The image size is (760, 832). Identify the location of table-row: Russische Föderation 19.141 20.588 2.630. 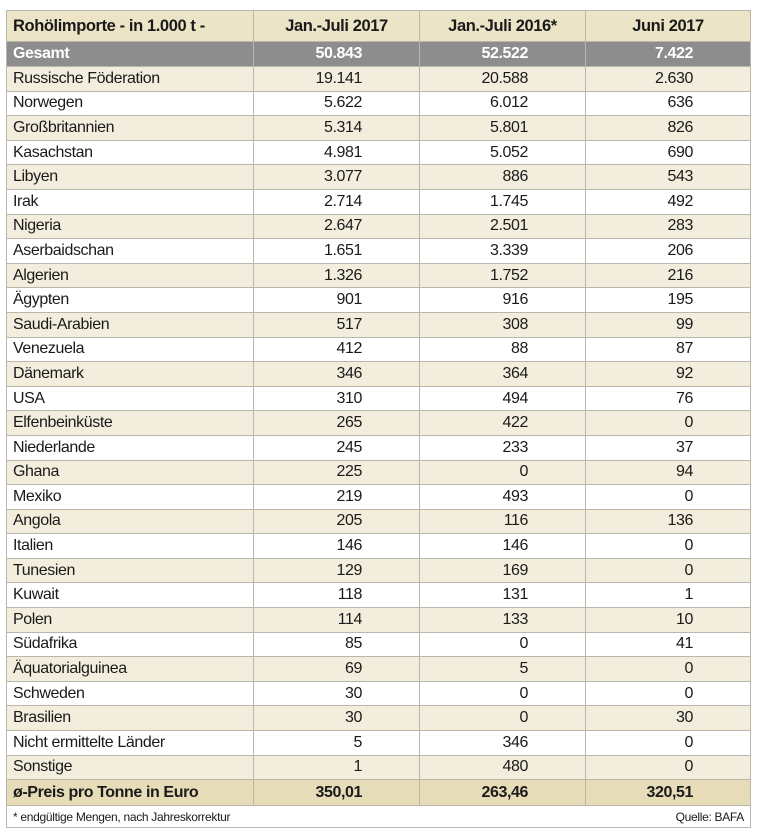
(378, 79).